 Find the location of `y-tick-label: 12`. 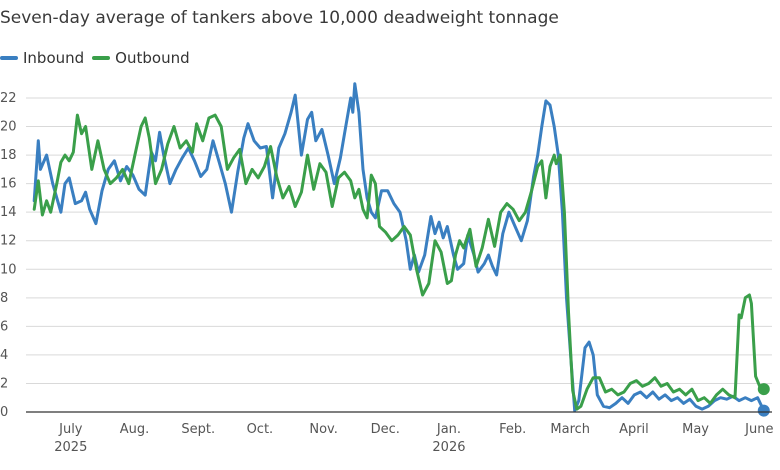

y-tick-label: 12 is located at coordinates (8, 241).